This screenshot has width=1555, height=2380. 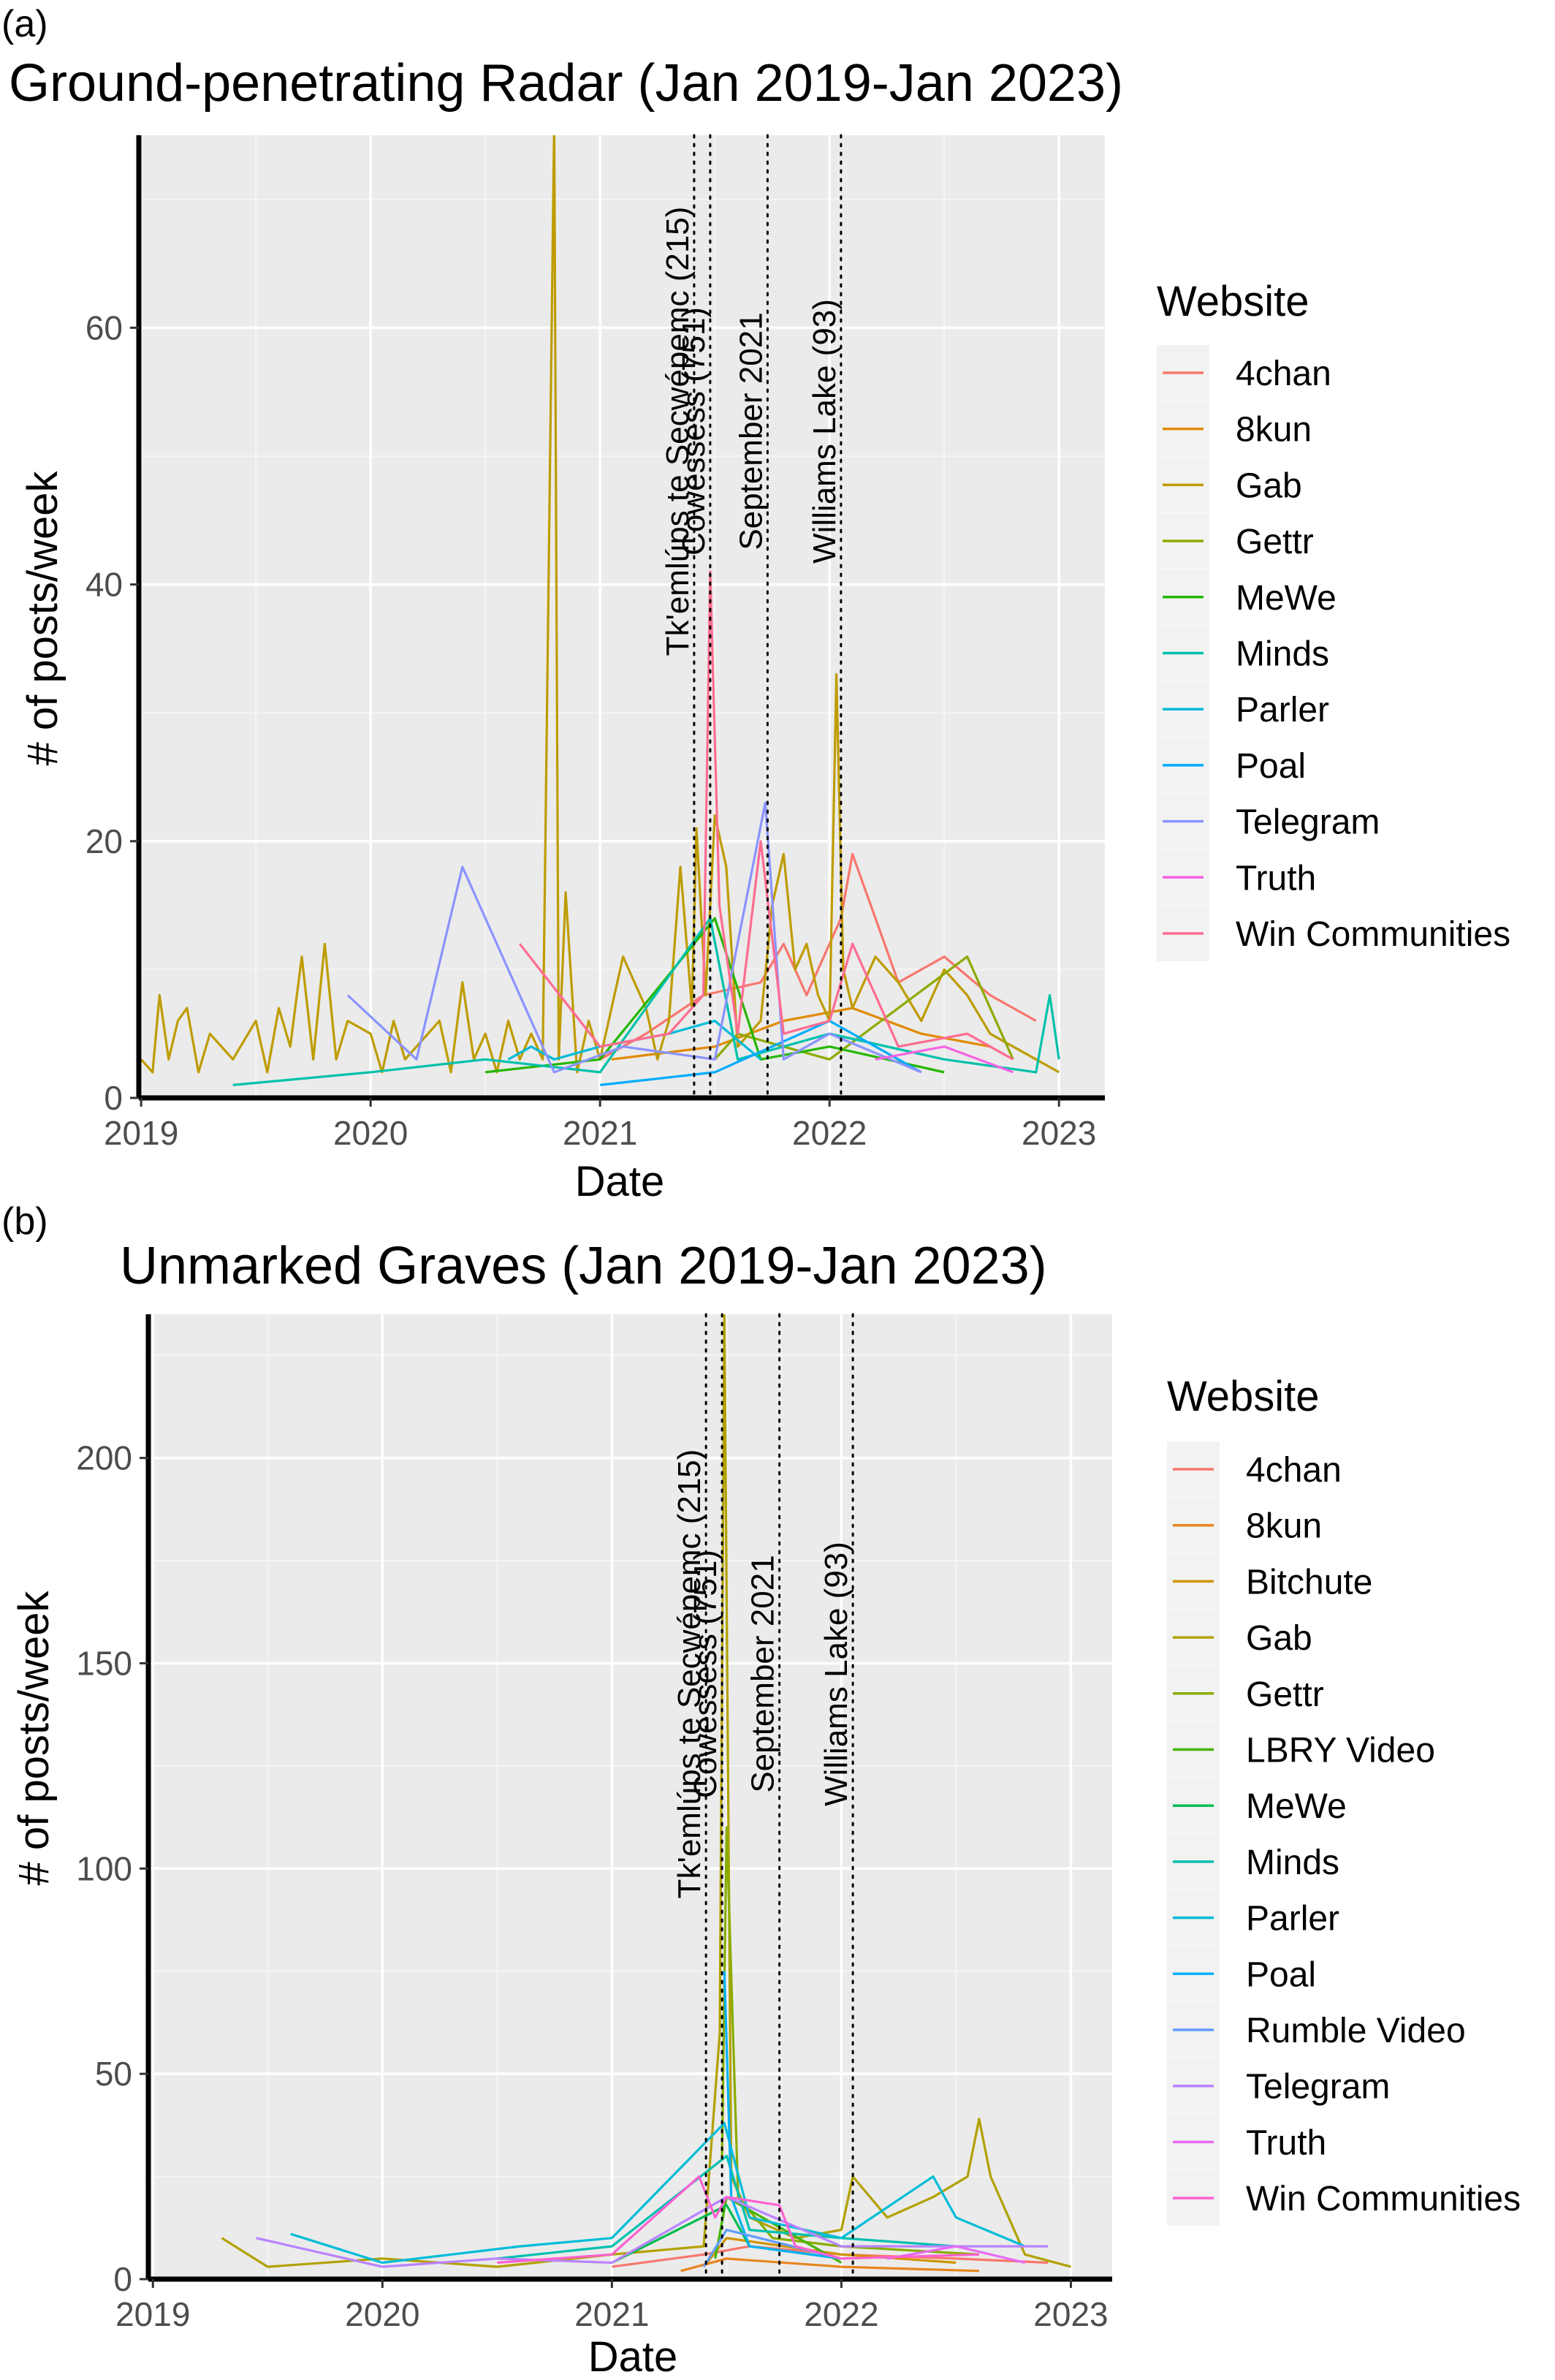 I want to click on y-tick-label: 20, so click(x=104, y=841).